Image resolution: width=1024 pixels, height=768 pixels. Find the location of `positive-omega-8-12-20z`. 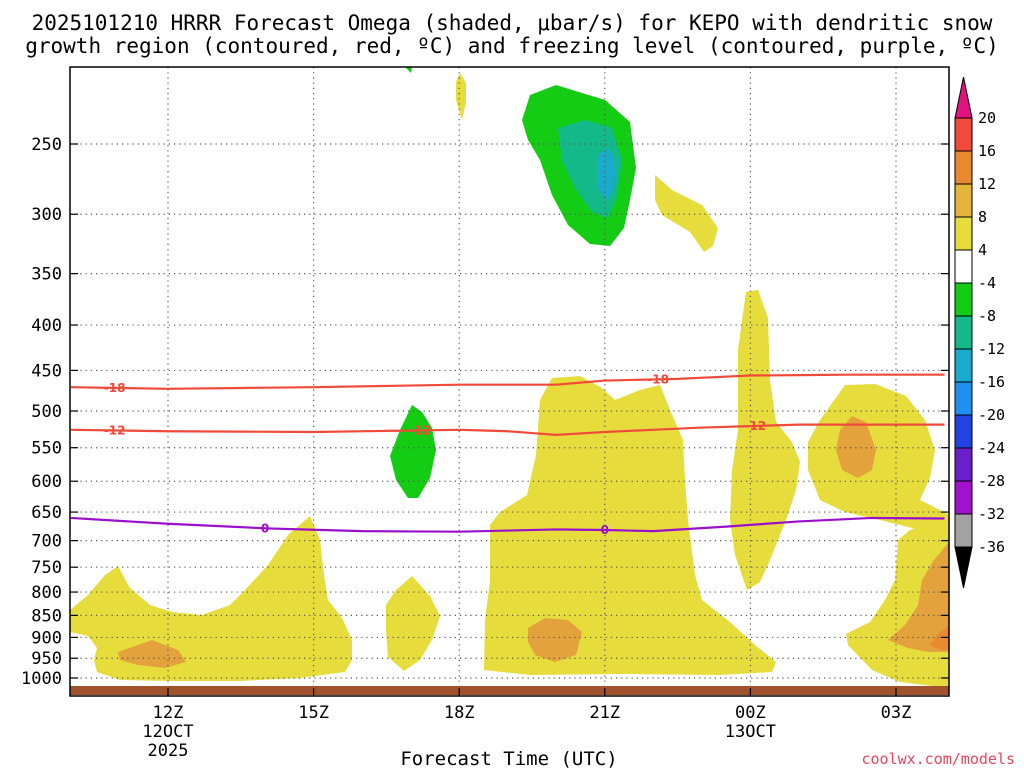

positive-omega-8-12-20z is located at coordinates (555, 640).